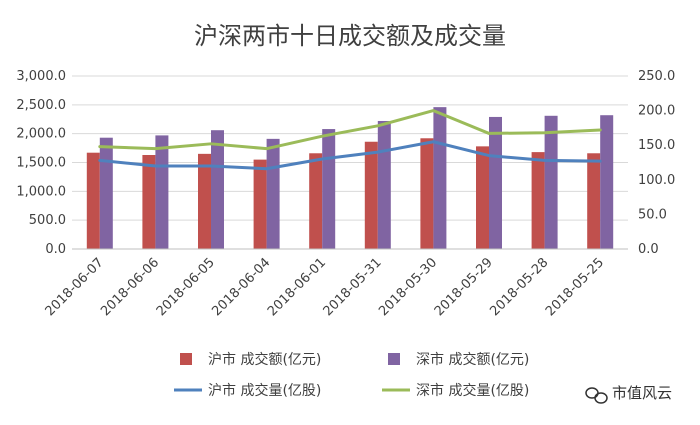 The width and height of the screenshot is (700, 425). What do you see at coordinates (47, 220) in the screenshot?
I see `y-left-tick-label: 500.0` at bounding box center [47, 220].